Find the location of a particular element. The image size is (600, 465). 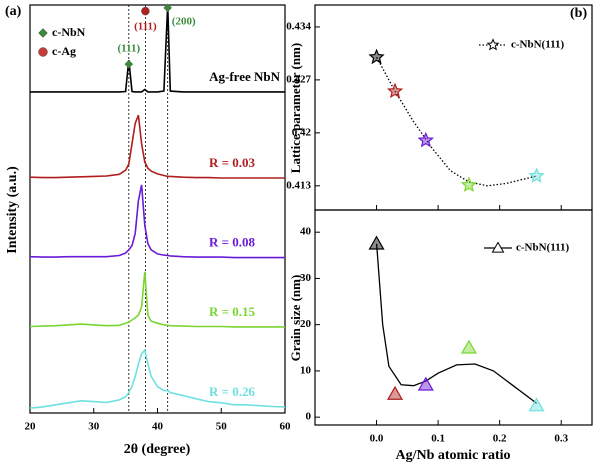

x-tick-label: 0.1 is located at coordinates (438, 439).